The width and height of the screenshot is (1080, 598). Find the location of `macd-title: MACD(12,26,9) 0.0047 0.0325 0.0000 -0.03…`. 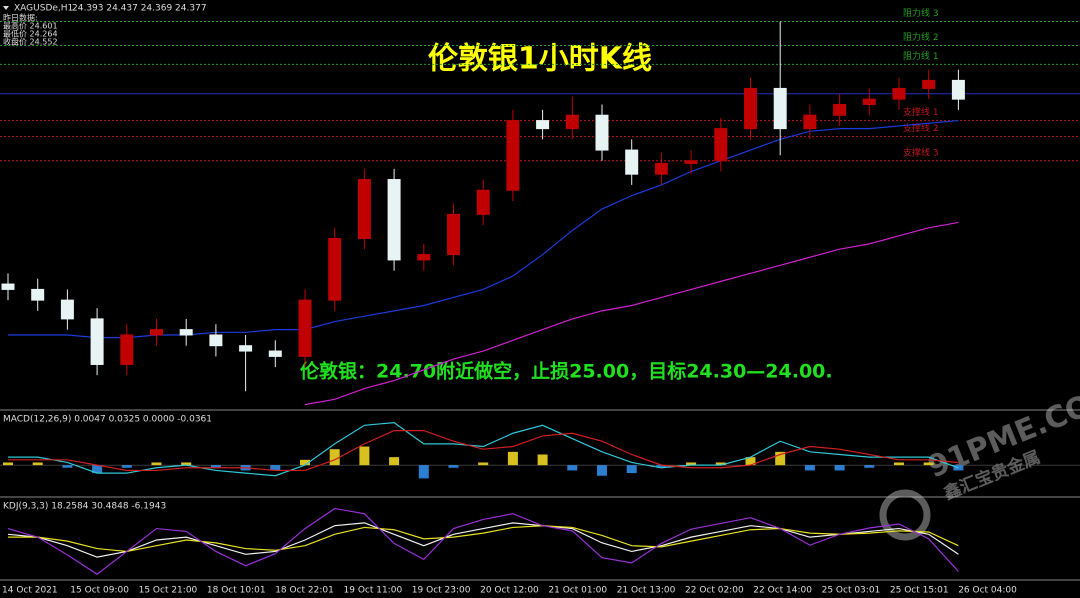

macd-title: MACD(12,26,9) 0.0047 0.0325 0.0000 -0.03… is located at coordinates (107, 420).